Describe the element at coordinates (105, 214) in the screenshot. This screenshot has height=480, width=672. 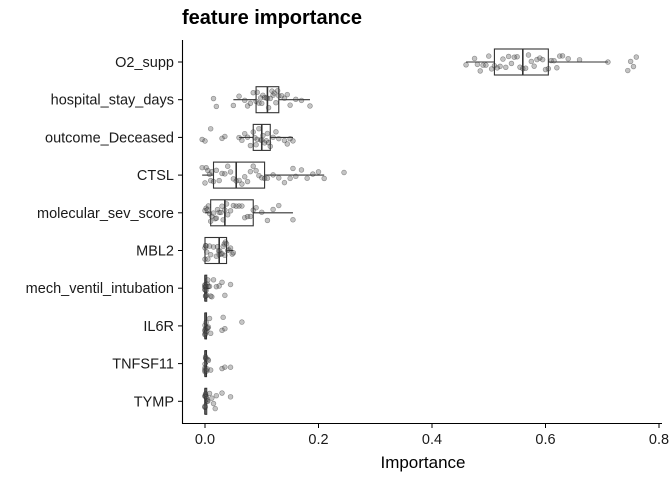
I see `y-tick-label: molecular_sev_score` at that location.